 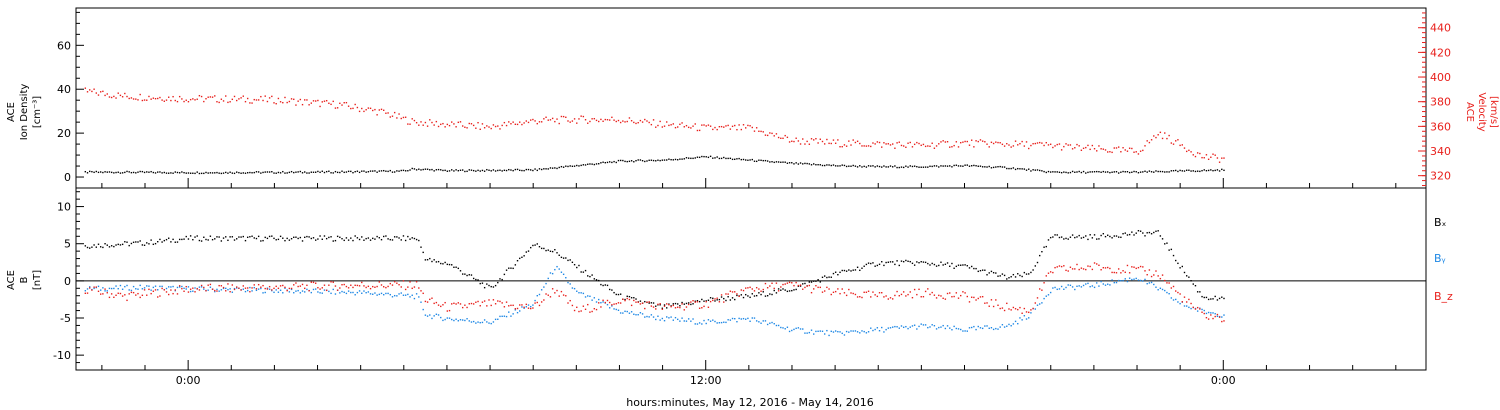 I want to click on bz-series, so click(x=654, y=292).